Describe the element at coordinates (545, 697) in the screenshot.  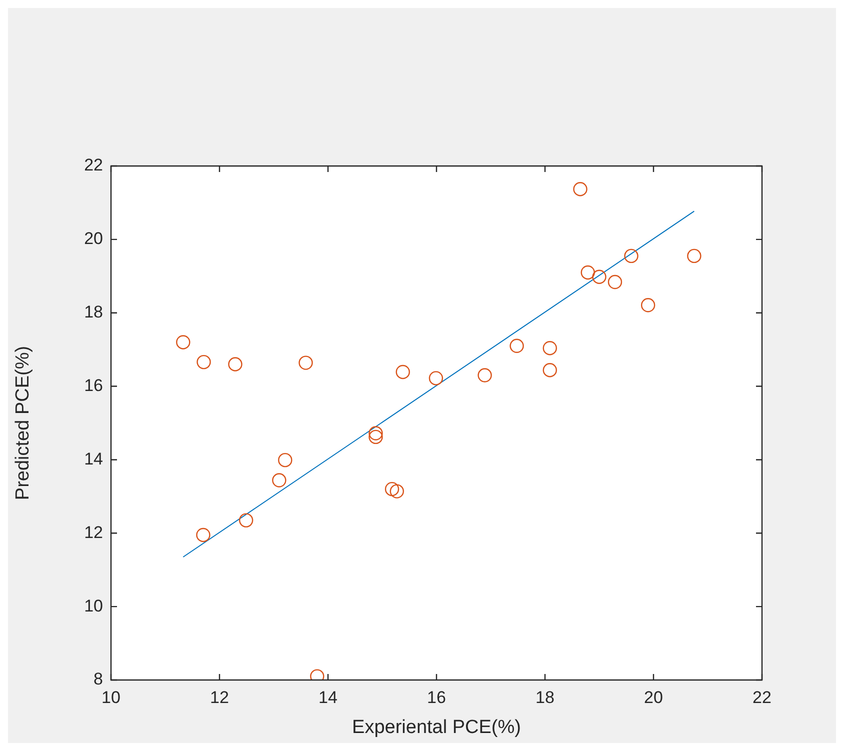
I see `x-tick-label: 18` at that location.